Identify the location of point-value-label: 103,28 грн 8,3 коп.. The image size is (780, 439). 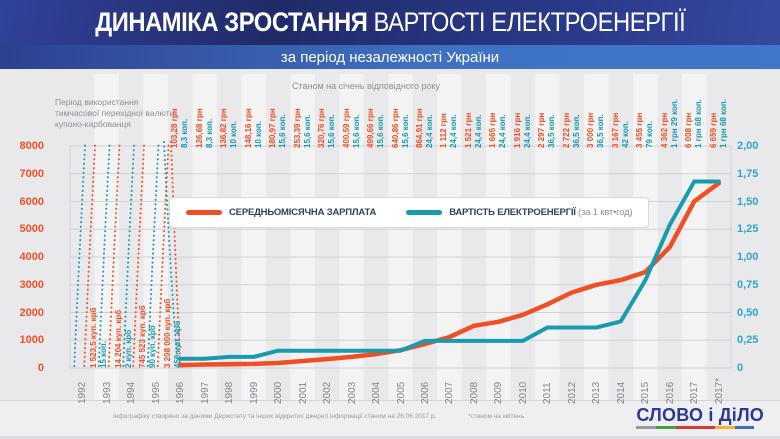
(180, 128).